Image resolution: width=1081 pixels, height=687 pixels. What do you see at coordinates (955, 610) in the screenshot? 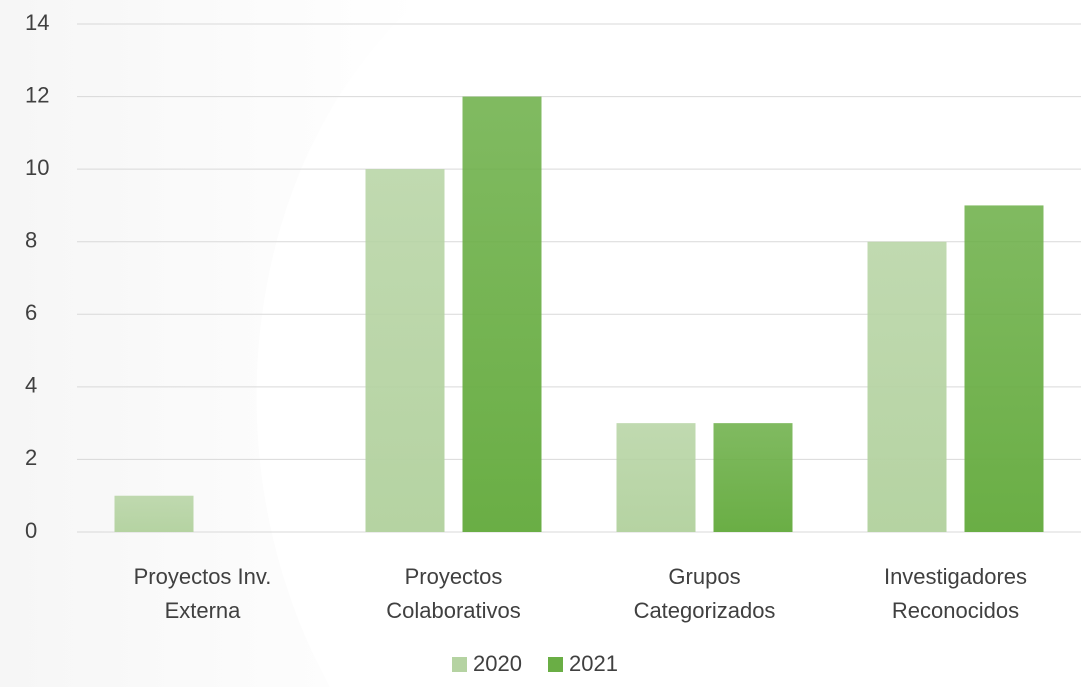
I see `x-tick-label: Reconocidos` at bounding box center [955, 610].